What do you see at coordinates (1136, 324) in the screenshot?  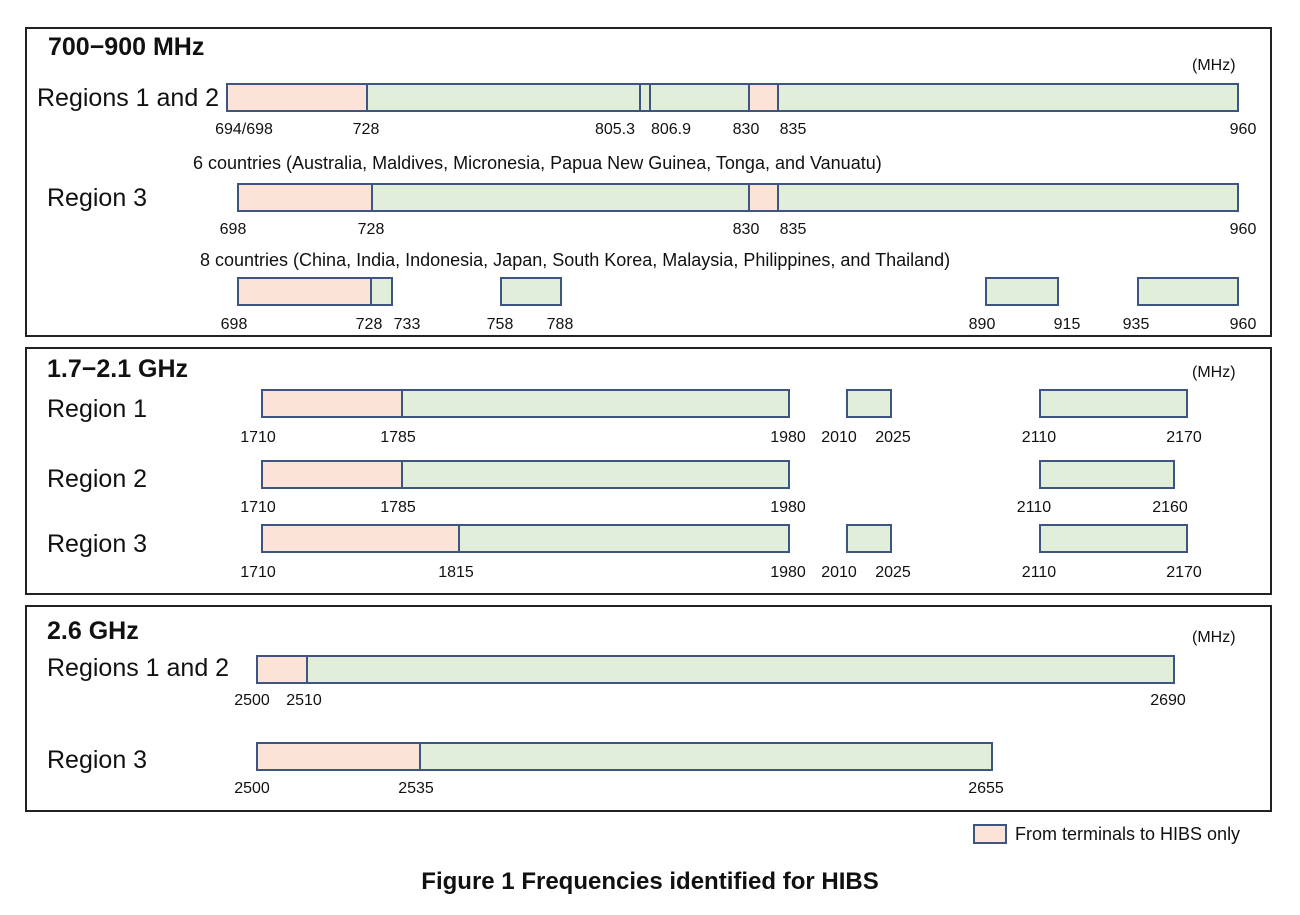 I see `tick-label: 935` at bounding box center [1136, 324].